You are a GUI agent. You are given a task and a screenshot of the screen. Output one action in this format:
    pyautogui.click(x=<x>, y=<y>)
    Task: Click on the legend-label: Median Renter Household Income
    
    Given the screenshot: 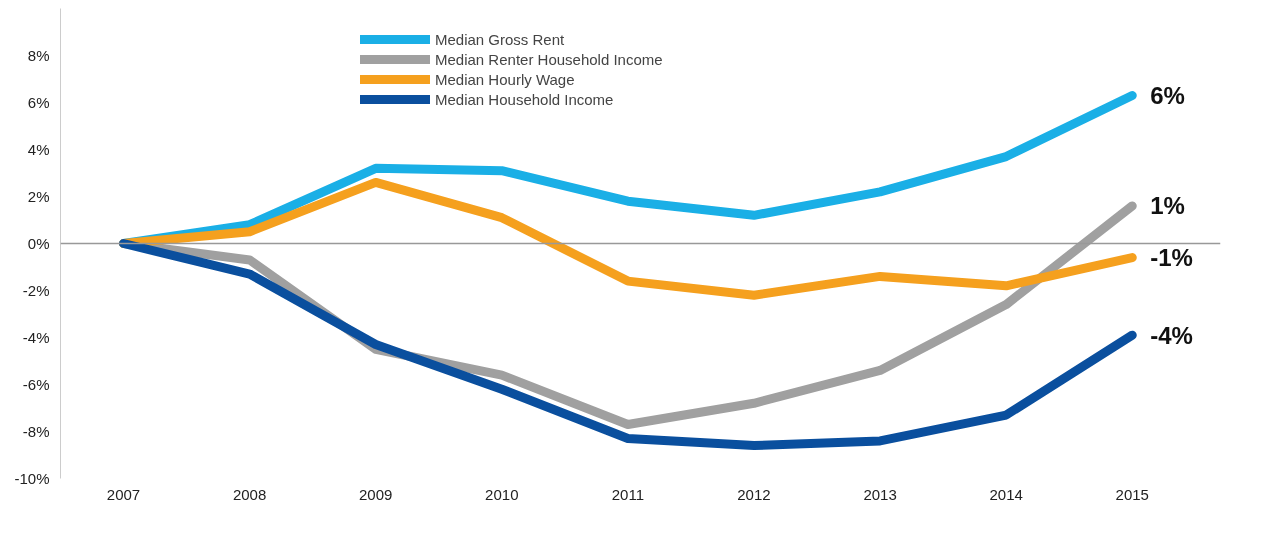 What is the action you would take?
    pyautogui.click(x=549, y=59)
    